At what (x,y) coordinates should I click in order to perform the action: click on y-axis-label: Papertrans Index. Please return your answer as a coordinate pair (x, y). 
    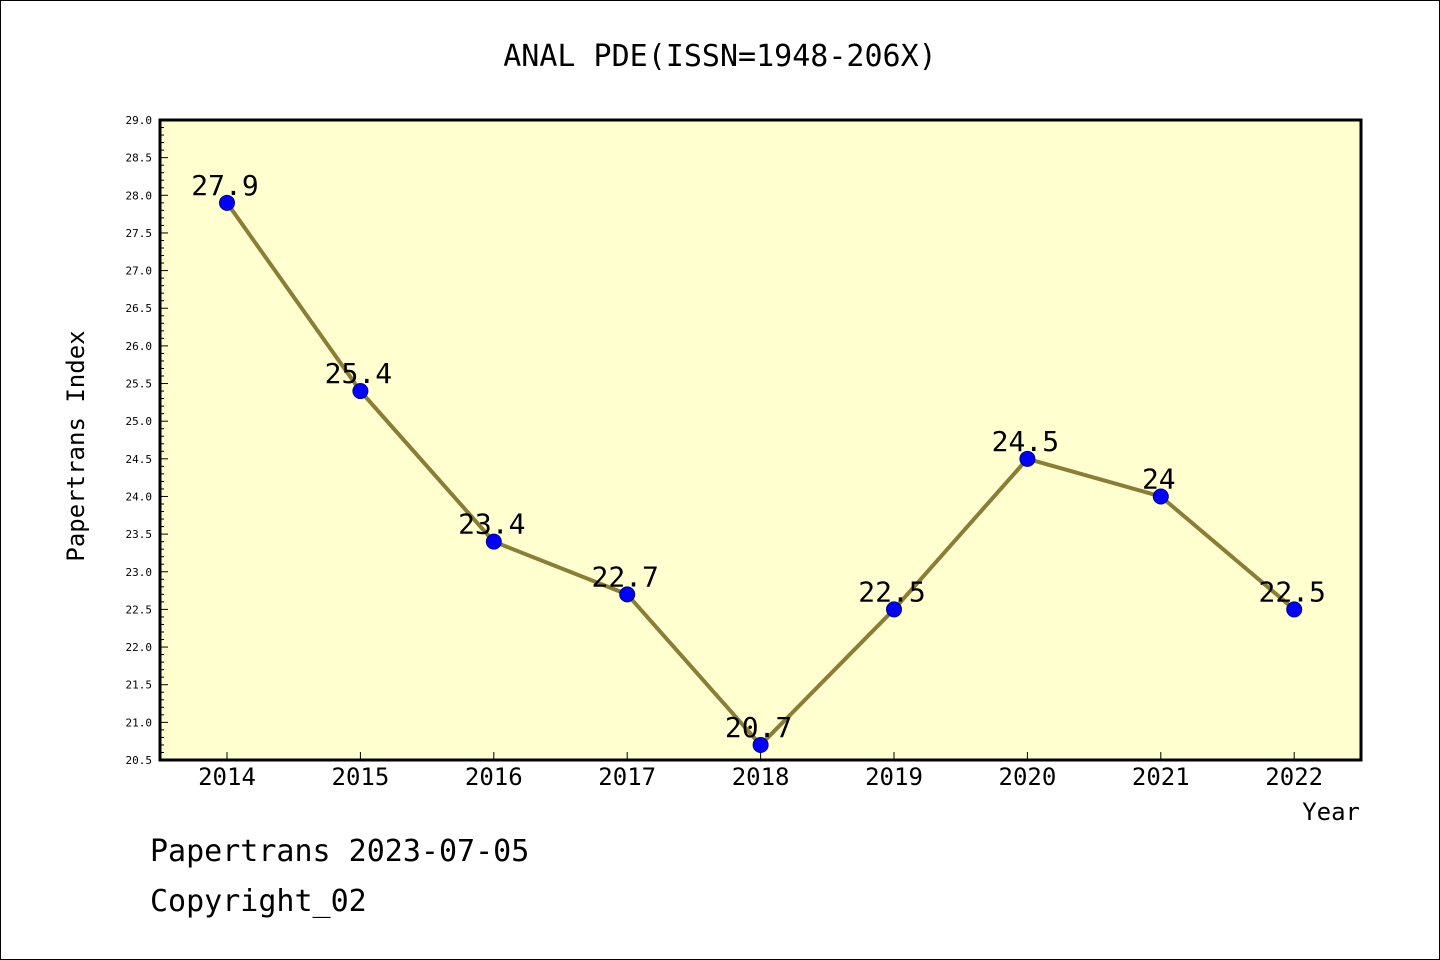
    Looking at the image, I should click on (76, 445).